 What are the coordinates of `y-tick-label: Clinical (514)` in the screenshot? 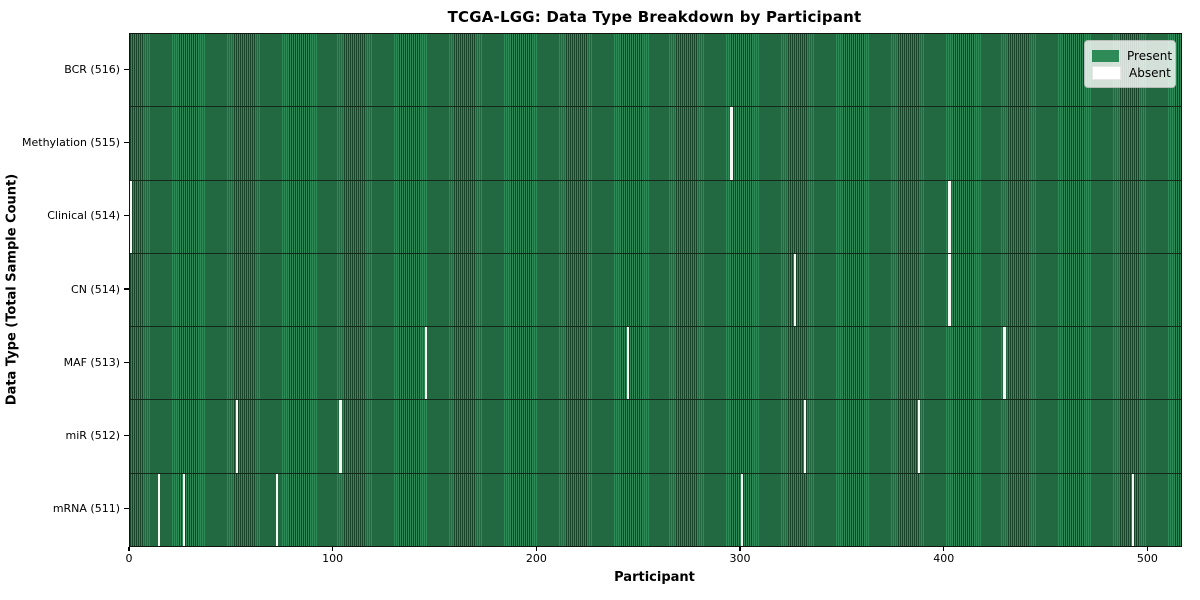 It's located at (83, 216).